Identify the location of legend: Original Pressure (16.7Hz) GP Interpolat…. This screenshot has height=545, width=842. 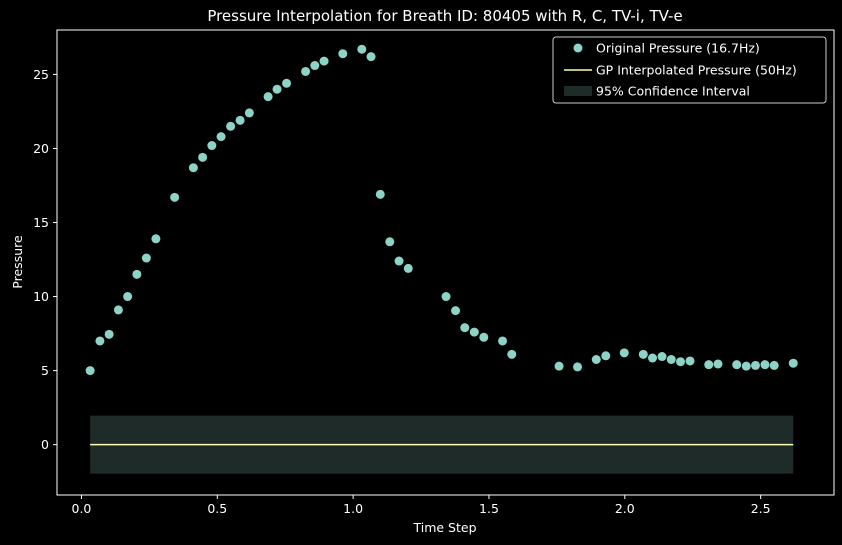
(689, 70).